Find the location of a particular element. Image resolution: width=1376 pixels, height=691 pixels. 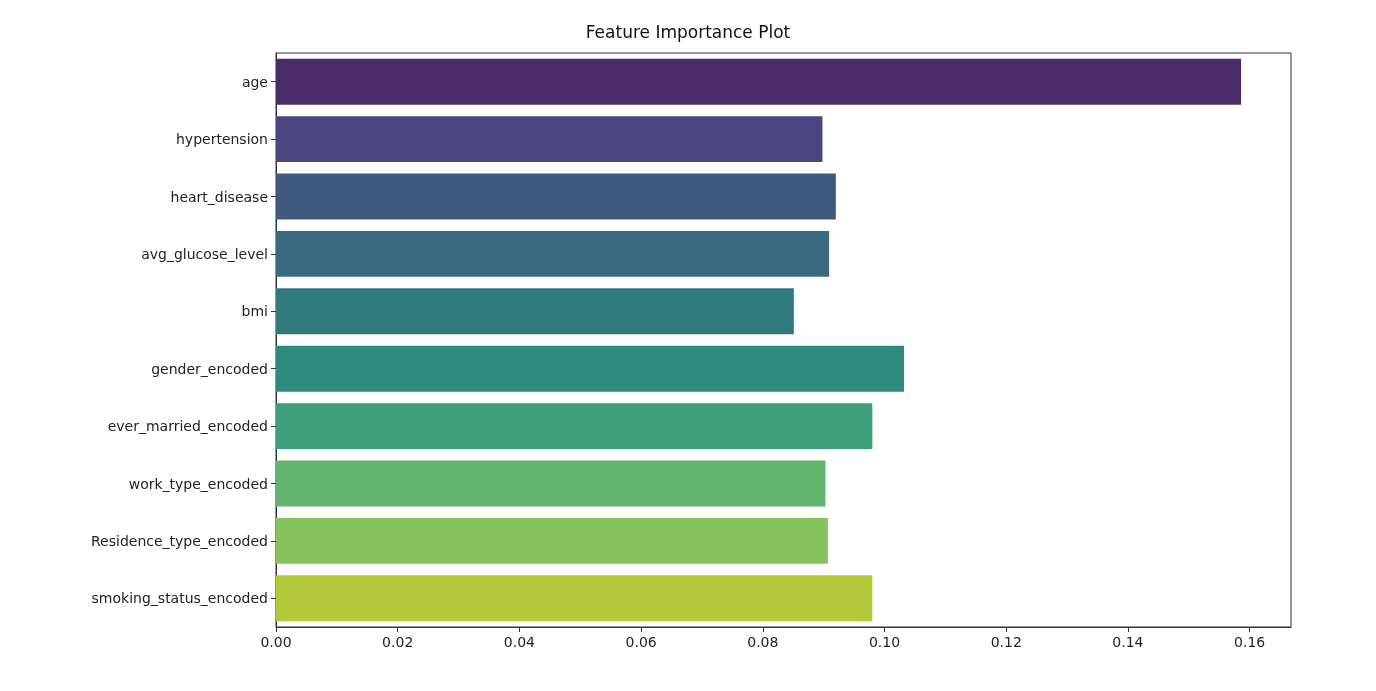

y-tick-label: smoking_status_encoded is located at coordinates (179, 598).